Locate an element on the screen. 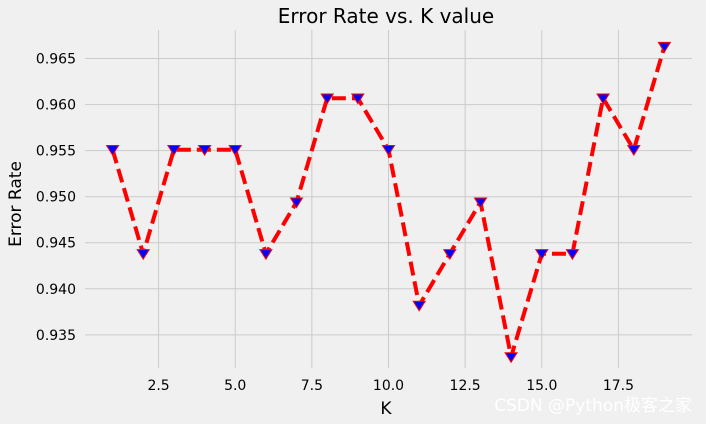 The height and width of the screenshot is (424, 706). x-axis-ticks: 2.5 5.0 7.5 10.0 12.5 15.0 17.5 is located at coordinates (390, 386).